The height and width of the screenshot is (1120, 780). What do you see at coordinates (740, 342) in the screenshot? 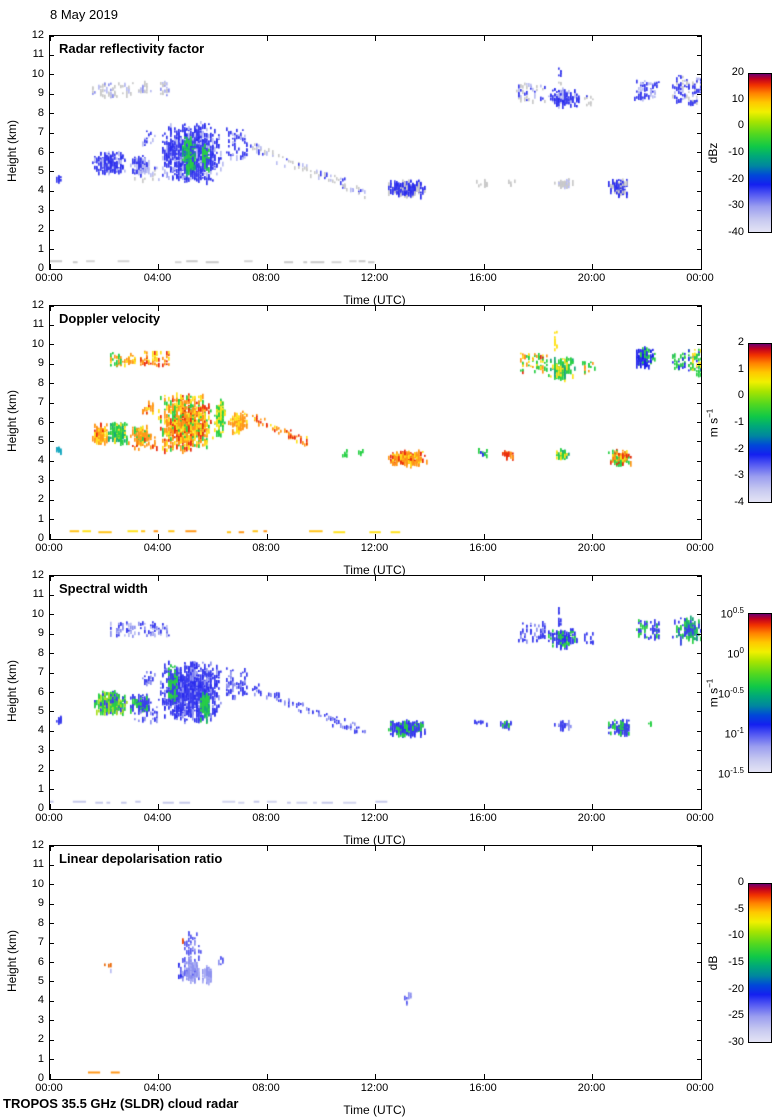
I see `colorbar-tick-label: 2` at bounding box center [740, 342].